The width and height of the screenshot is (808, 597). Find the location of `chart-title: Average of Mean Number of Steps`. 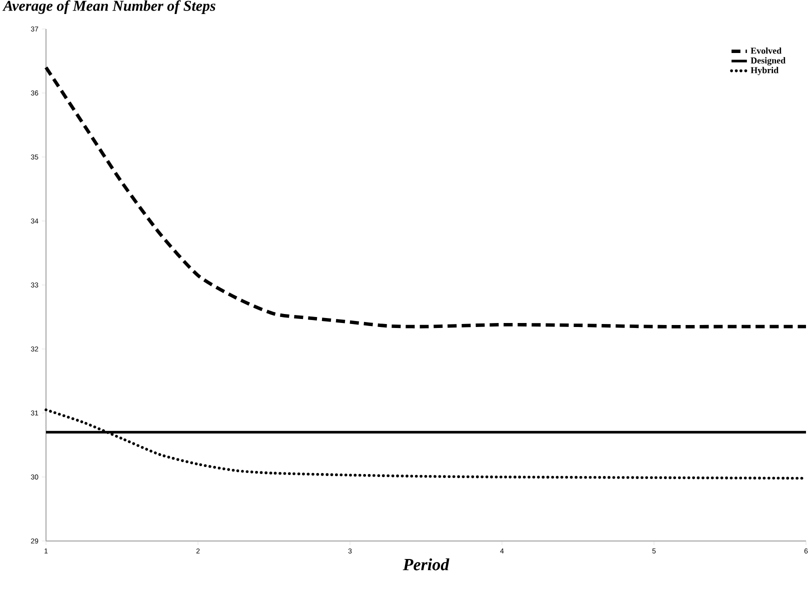

chart-title: Average of Mean Number of Steps is located at coordinates (109, 7).